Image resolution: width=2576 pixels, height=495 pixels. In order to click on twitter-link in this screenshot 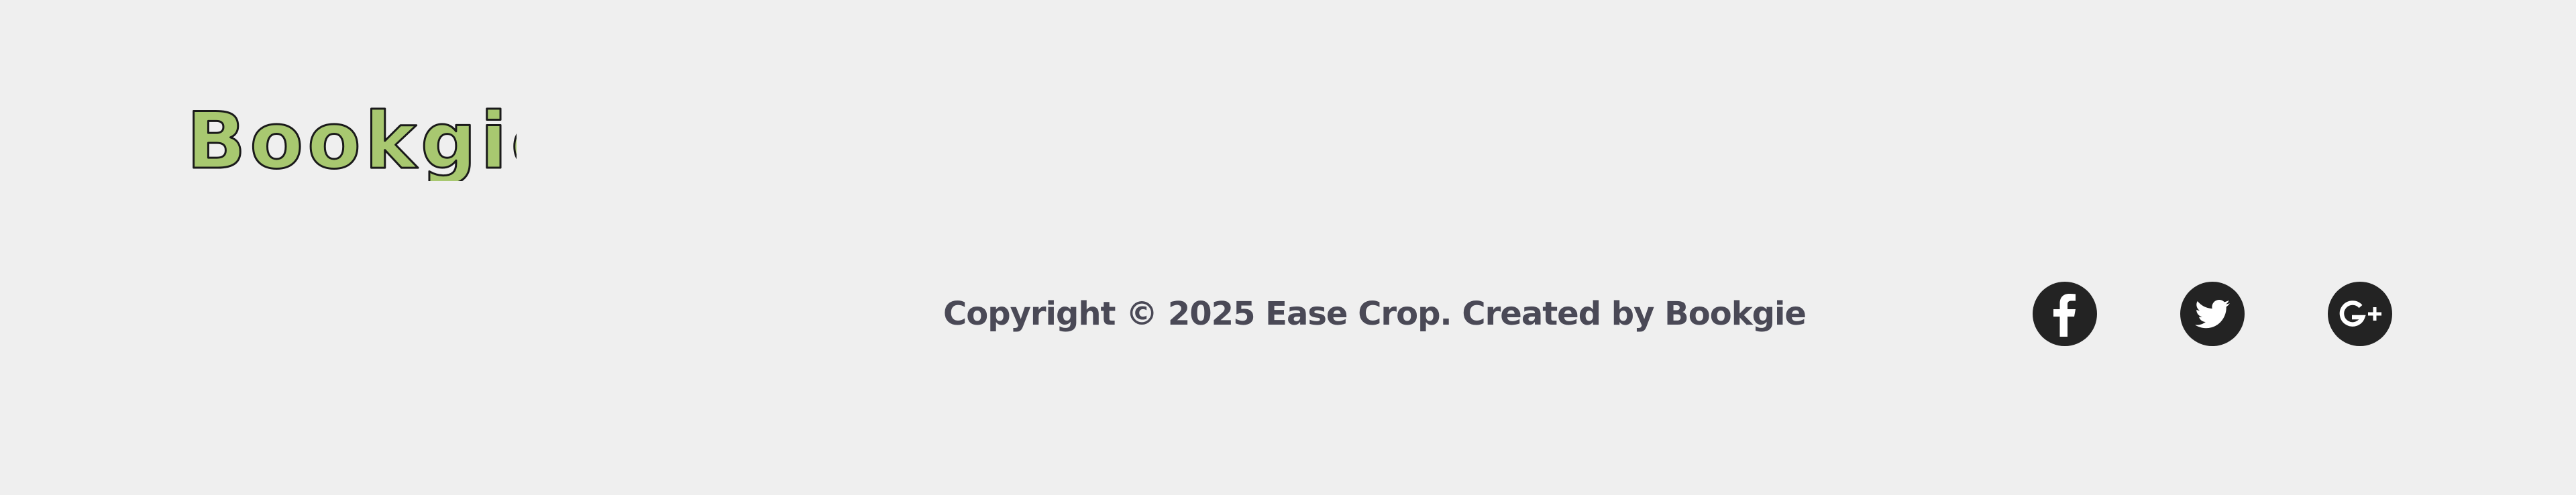, I will do `click(2212, 314)`.